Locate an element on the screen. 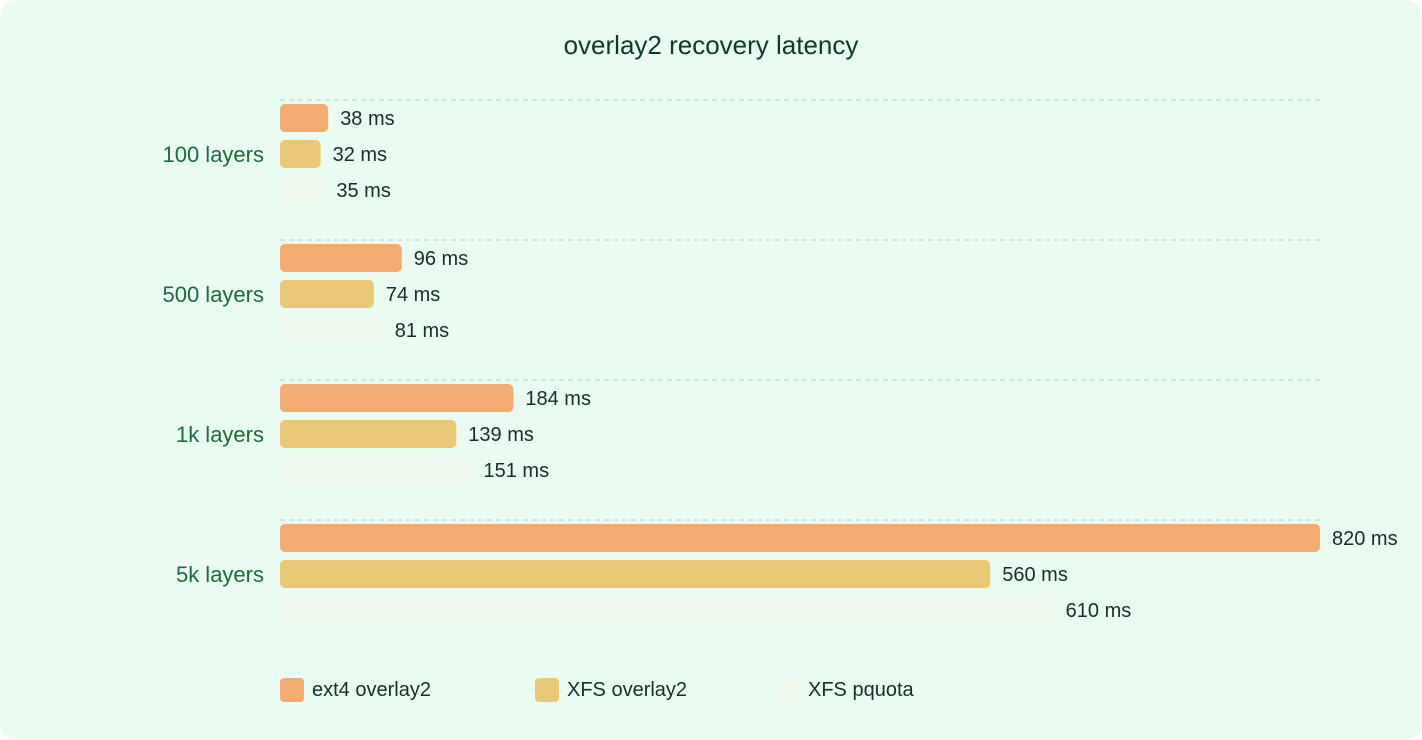  data-label: 151 ms is located at coordinates (517, 471).